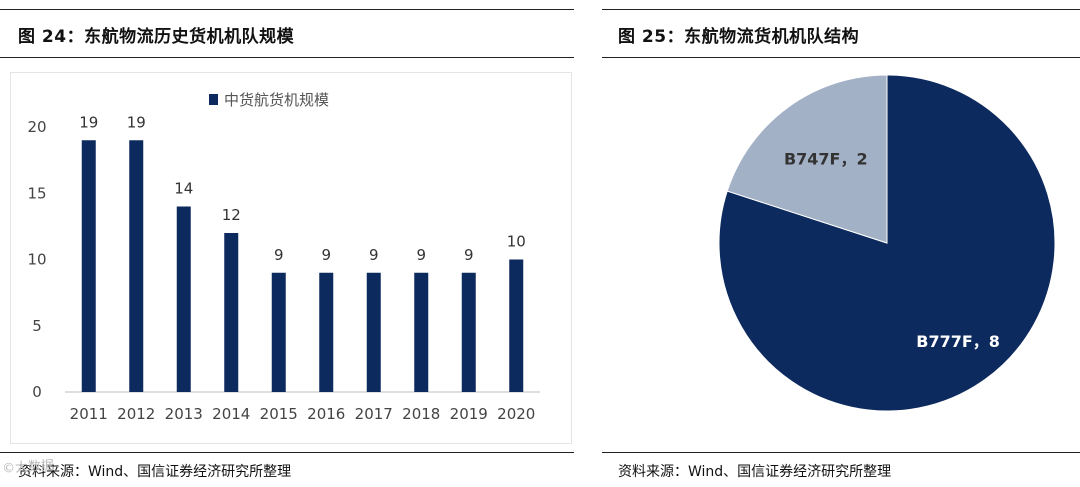 The width and height of the screenshot is (1080, 487). What do you see at coordinates (36, 193) in the screenshot?
I see `y-tick-label: 15` at bounding box center [36, 193].